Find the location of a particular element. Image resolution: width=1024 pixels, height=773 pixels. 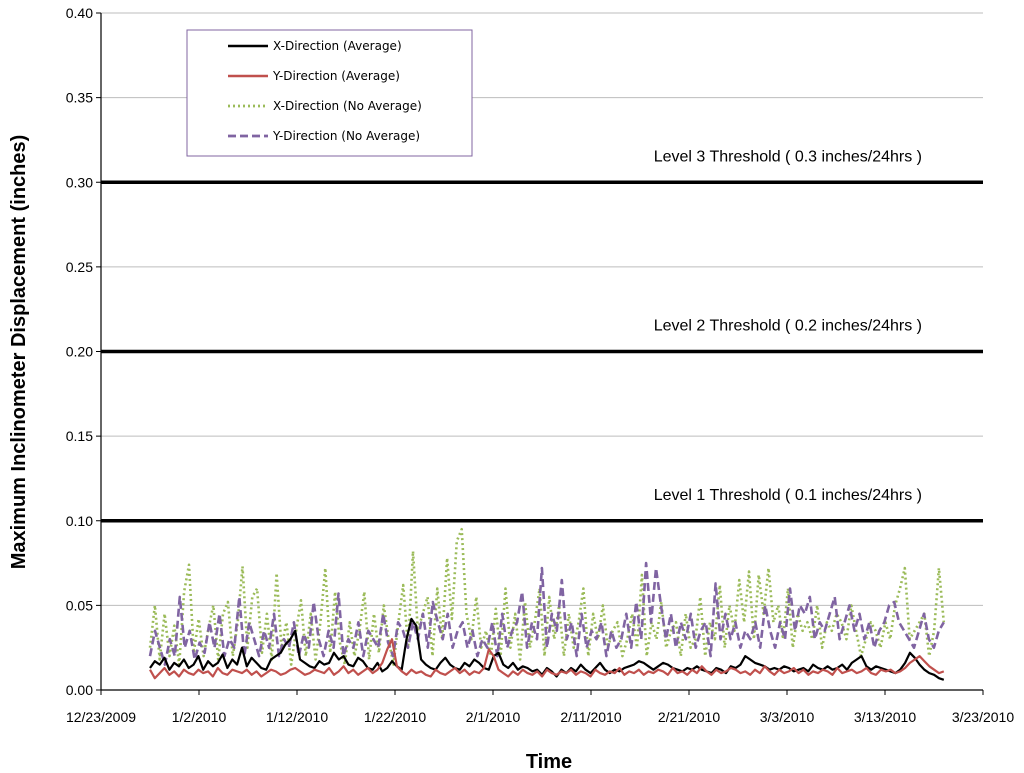

x-tick-label: 2/11/2010 is located at coordinates (590, 717).